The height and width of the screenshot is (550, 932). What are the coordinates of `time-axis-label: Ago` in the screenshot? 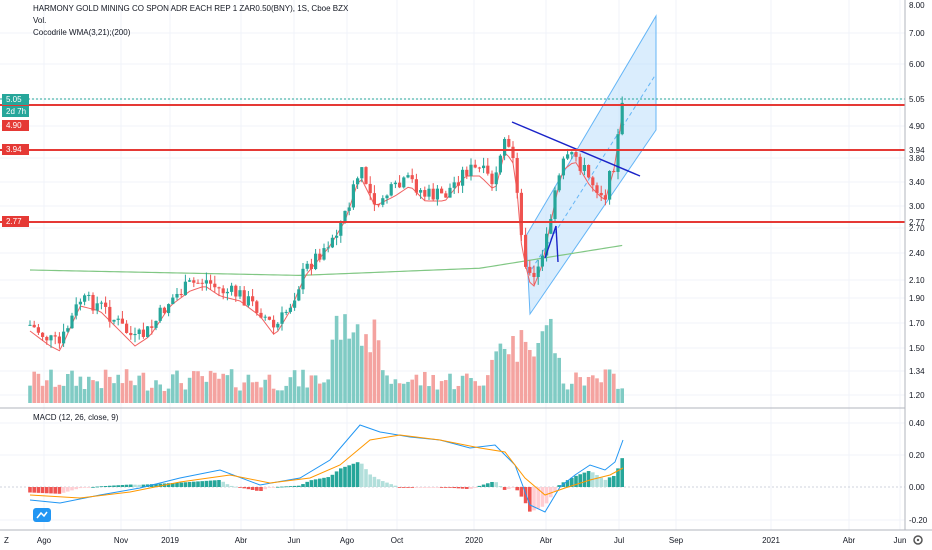 It's located at (44, 540).